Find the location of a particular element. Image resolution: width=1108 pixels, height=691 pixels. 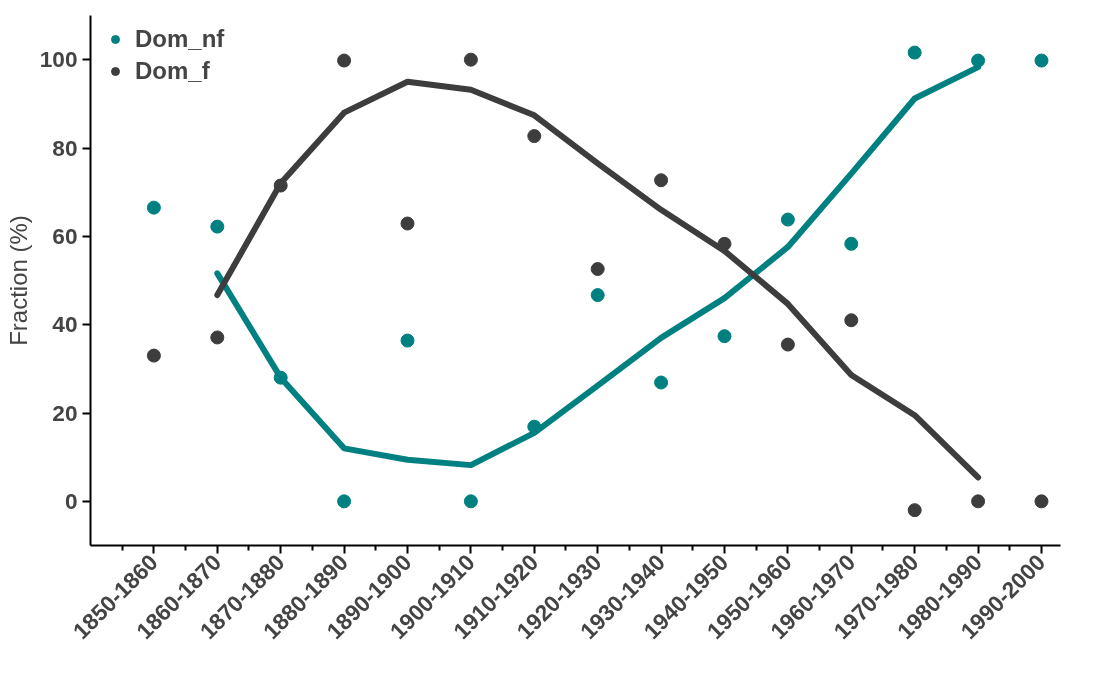

y-tick-label: 80 is located at coordinates (65, 147).